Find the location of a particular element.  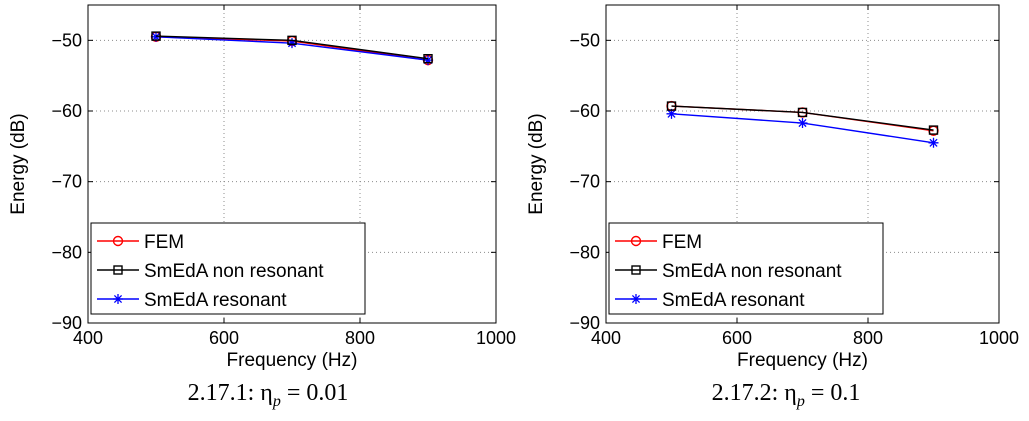

caption-value: = 0.1 is located at coordinates (833, 393).